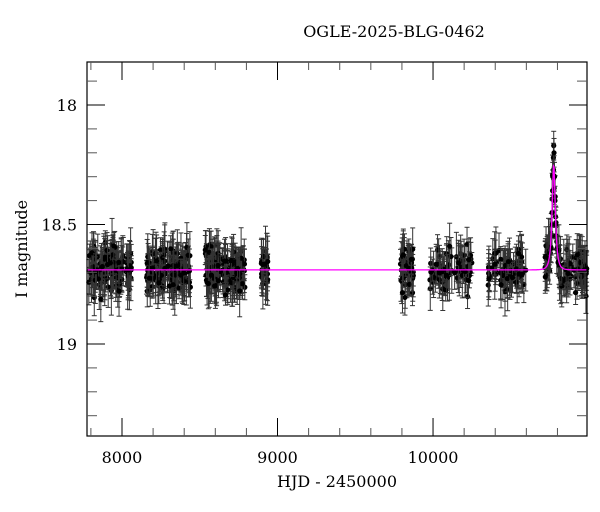 The height and width of the screenshot is (512, 600). Describe the element at coordinates (337, 481) in the screenshot. I see `x-axis-label: HJD - 2450000` at that location.